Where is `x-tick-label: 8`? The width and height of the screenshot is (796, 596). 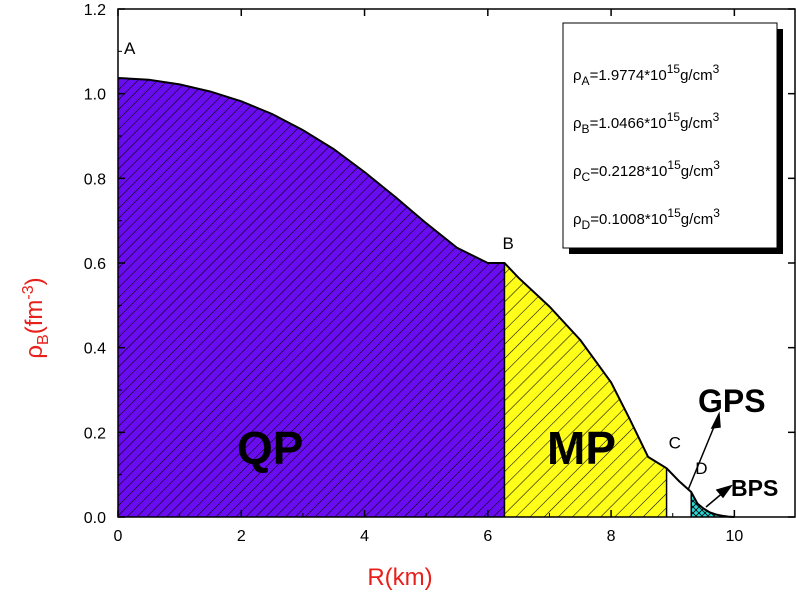 x-tick-label: 8 is located at coordinates (611, 536).